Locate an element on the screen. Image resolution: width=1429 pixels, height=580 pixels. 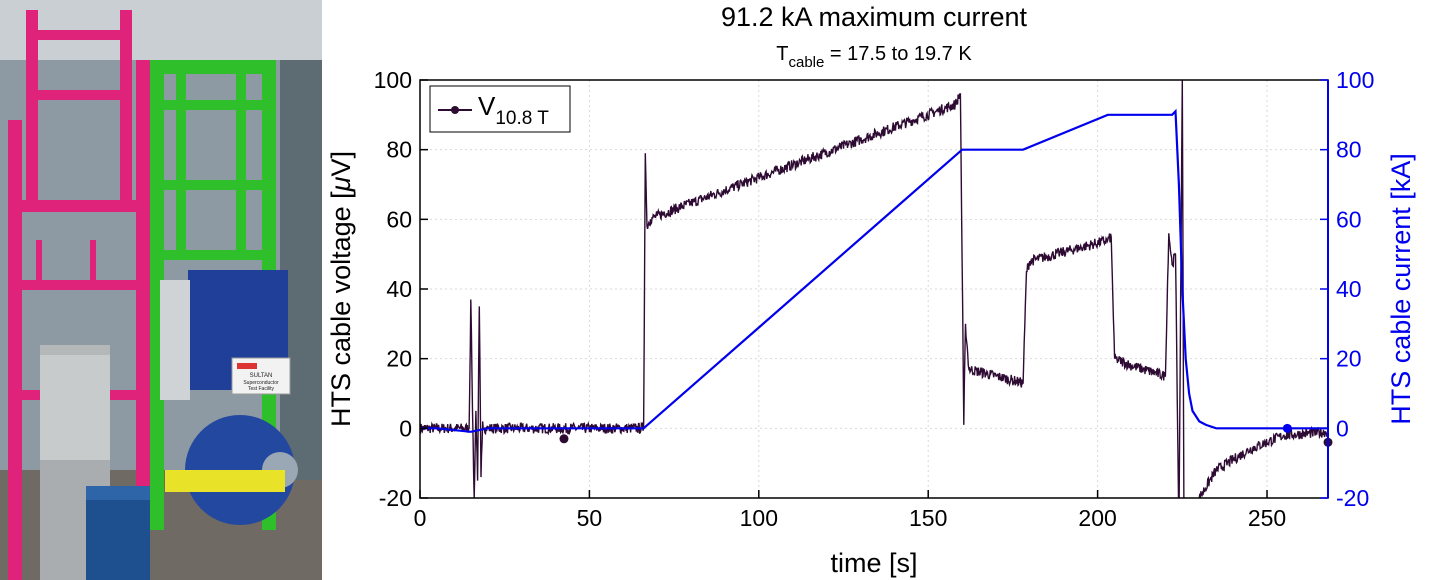
legend-label-main: V is located at coordinates (487, 106).